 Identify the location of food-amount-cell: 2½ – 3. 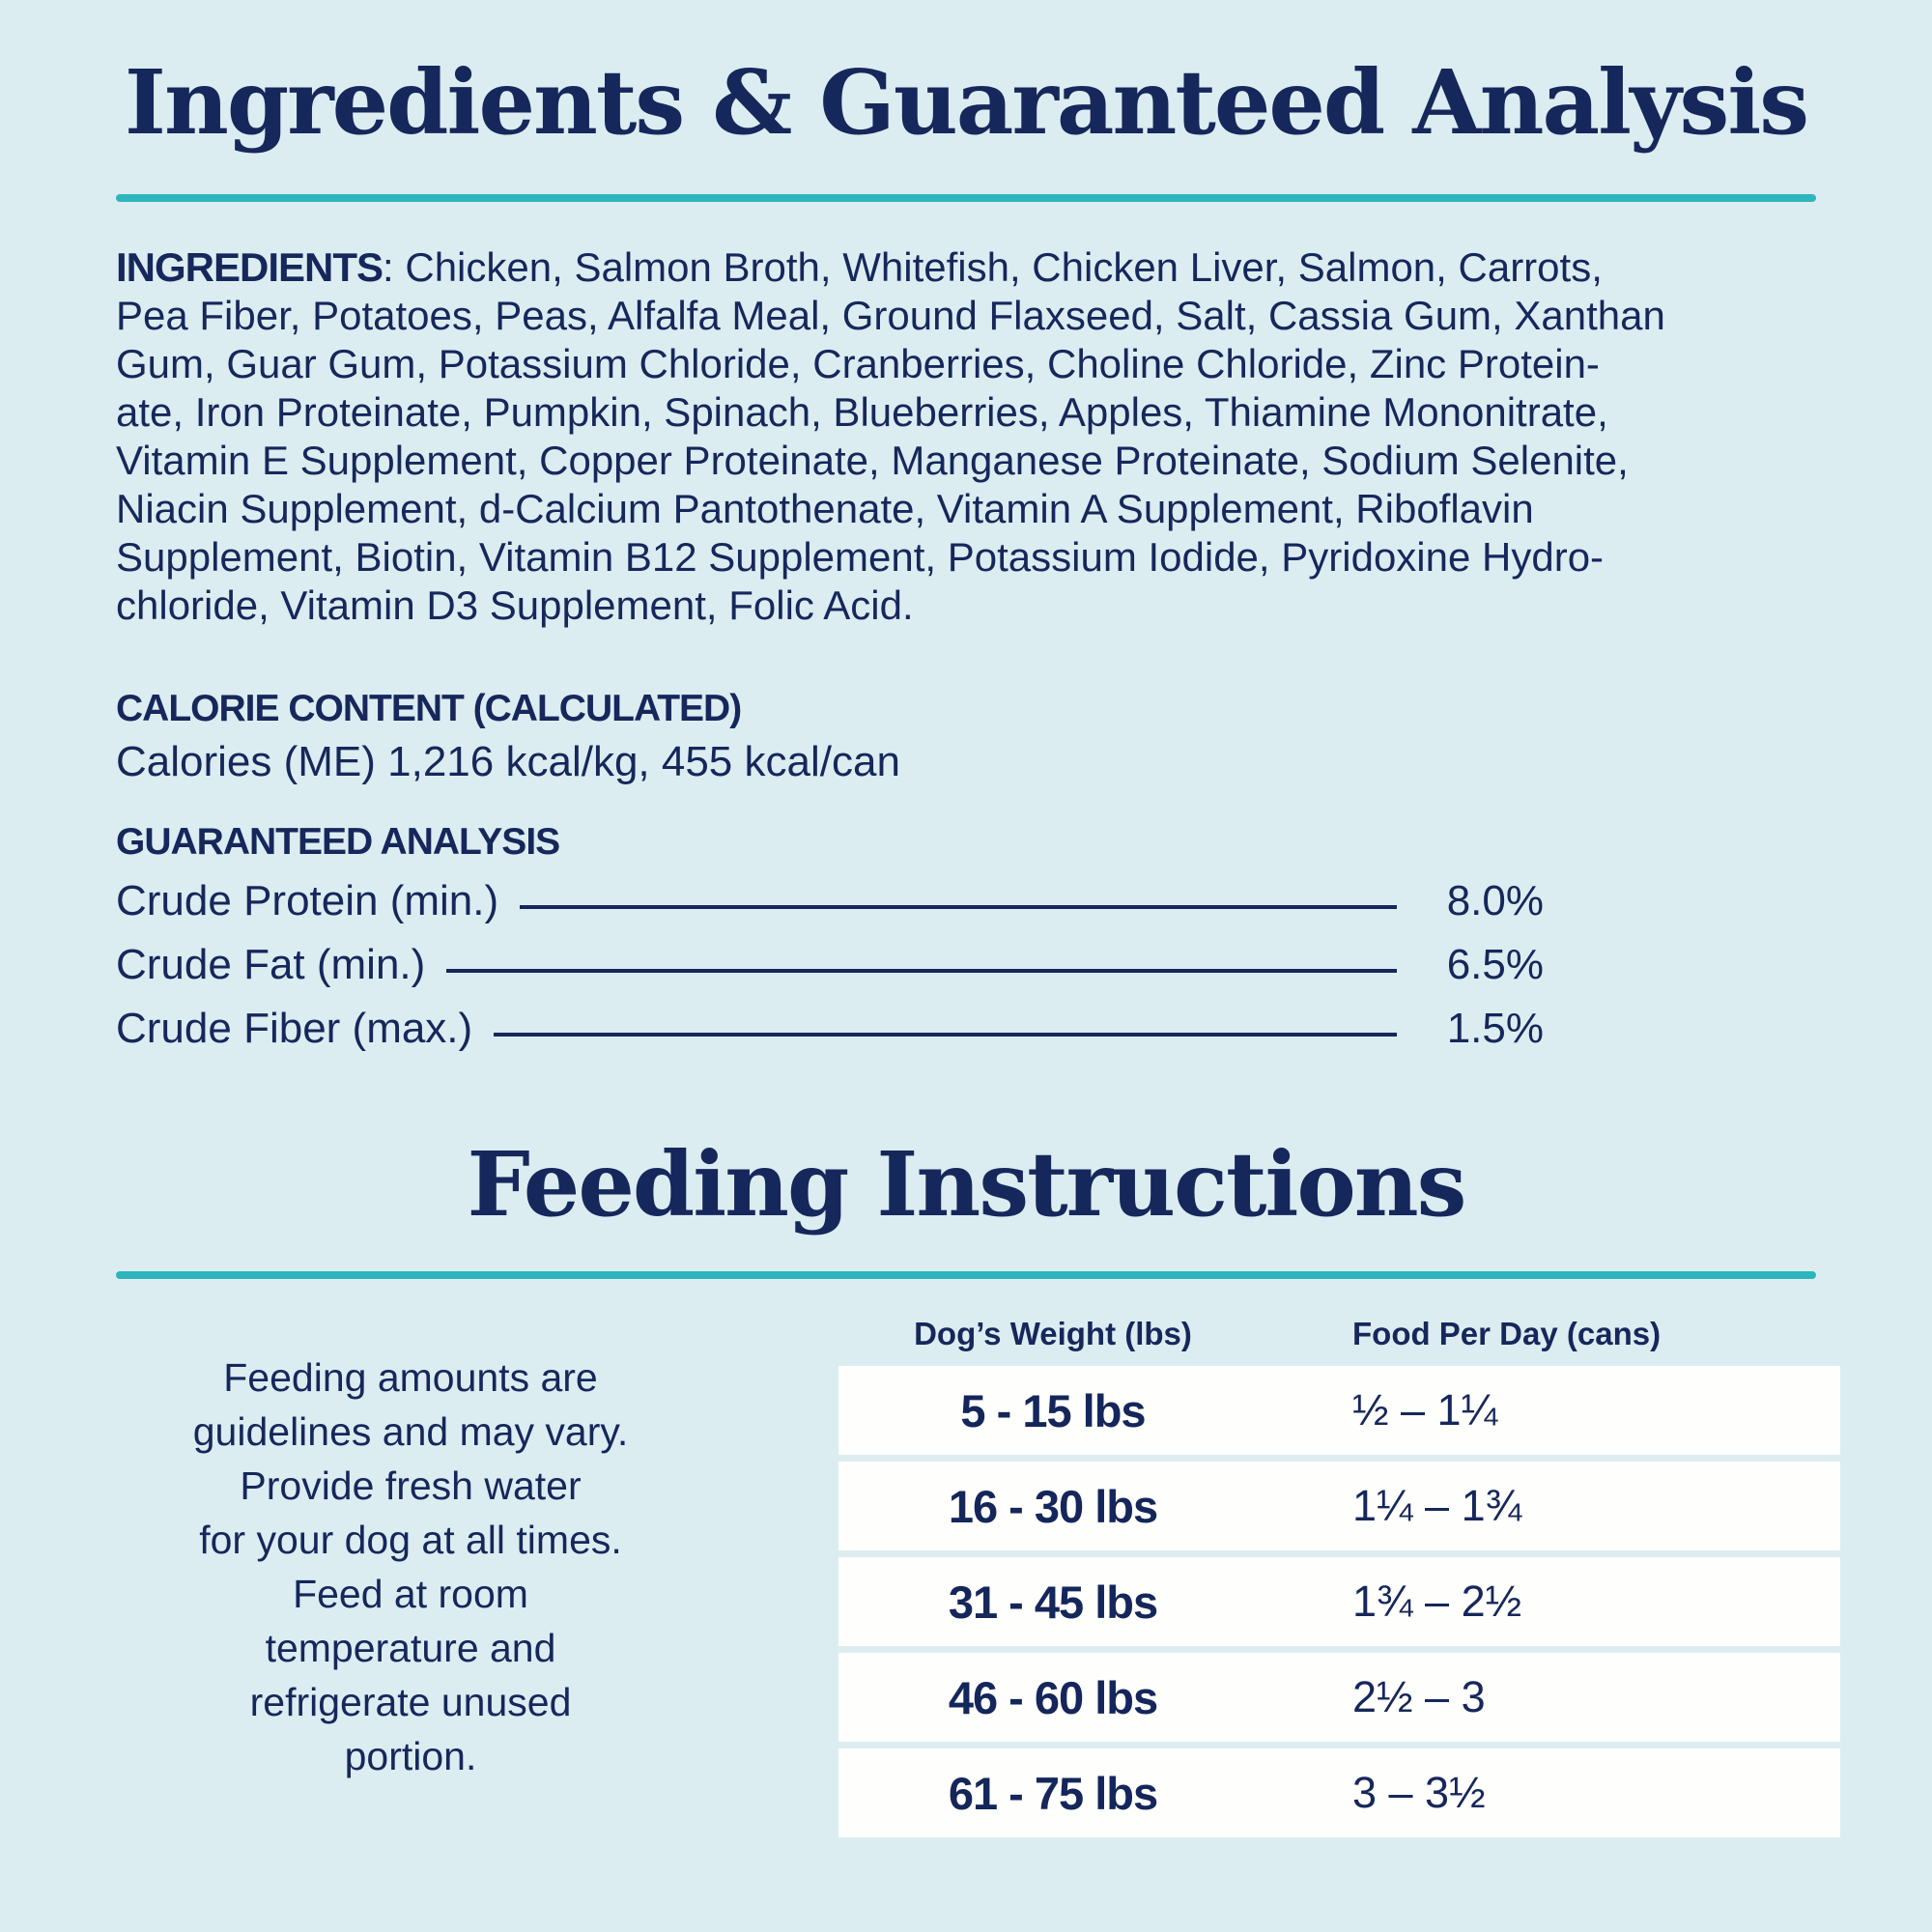
(1419, 1696).